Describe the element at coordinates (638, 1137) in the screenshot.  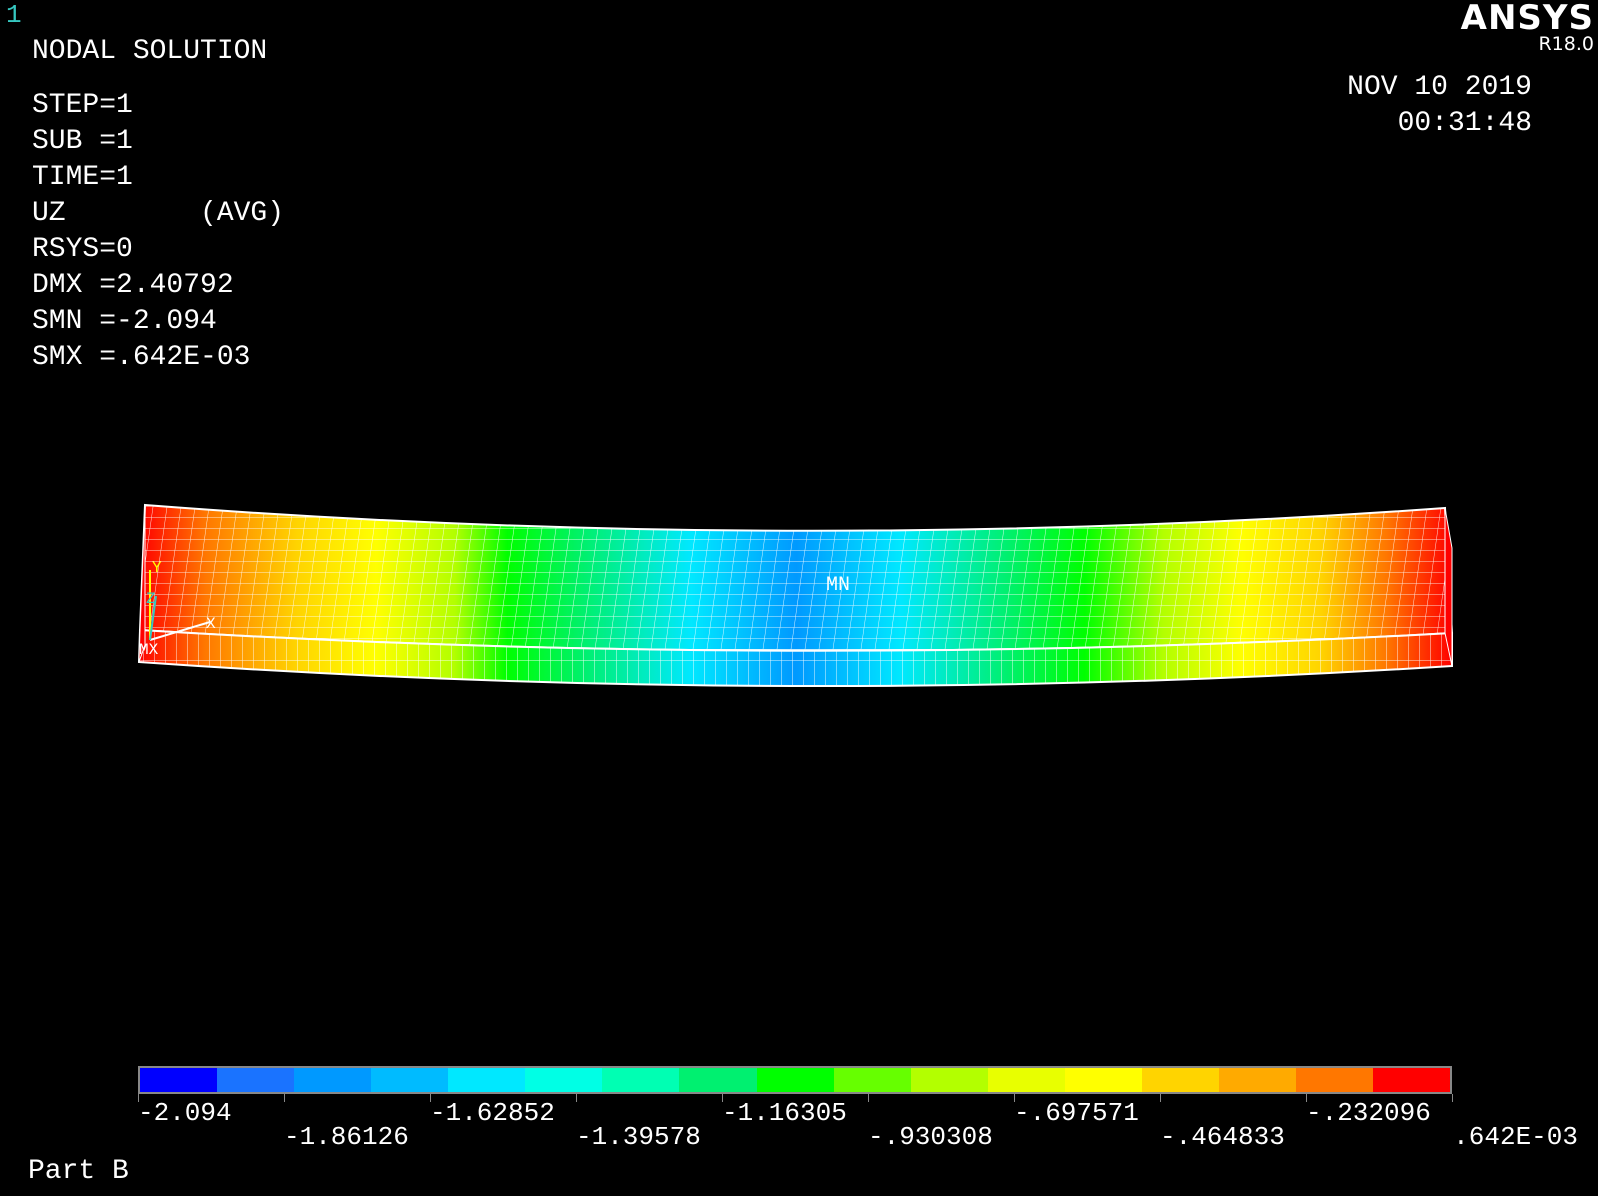
I see `legend-value-label: -1.39578` at that location.